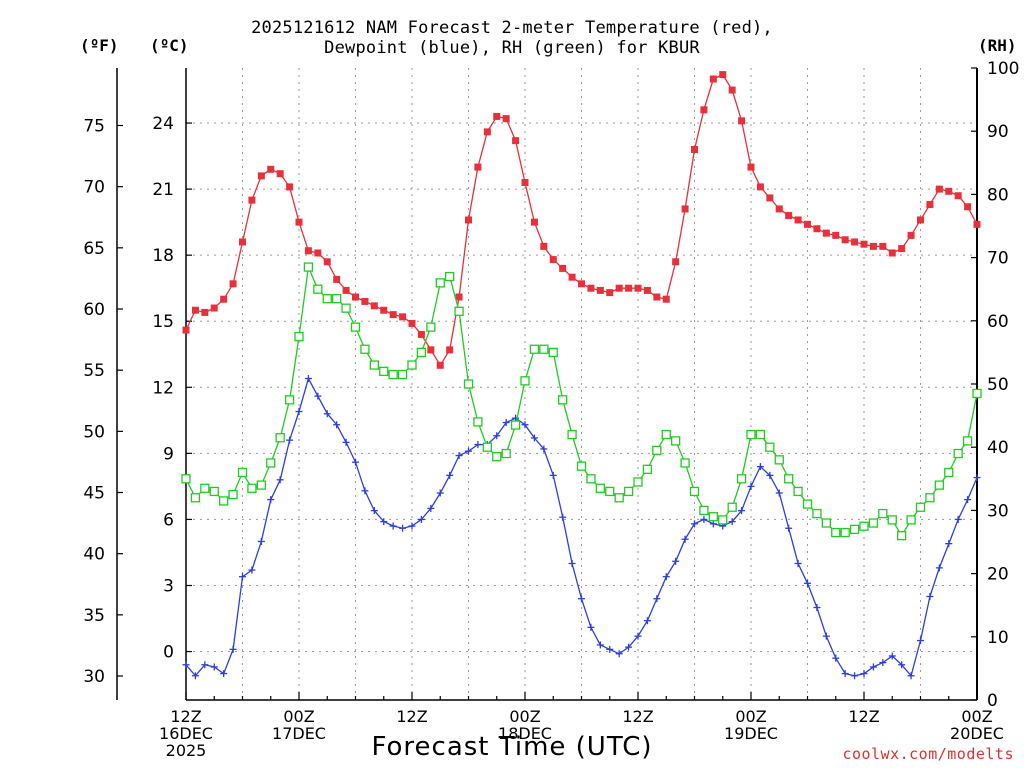 The height and width of the screenshot is (768, 1024). Describe the element at coordinates (998, 638) in the screenshot. I see `rh-tick-label: 10` at that location.